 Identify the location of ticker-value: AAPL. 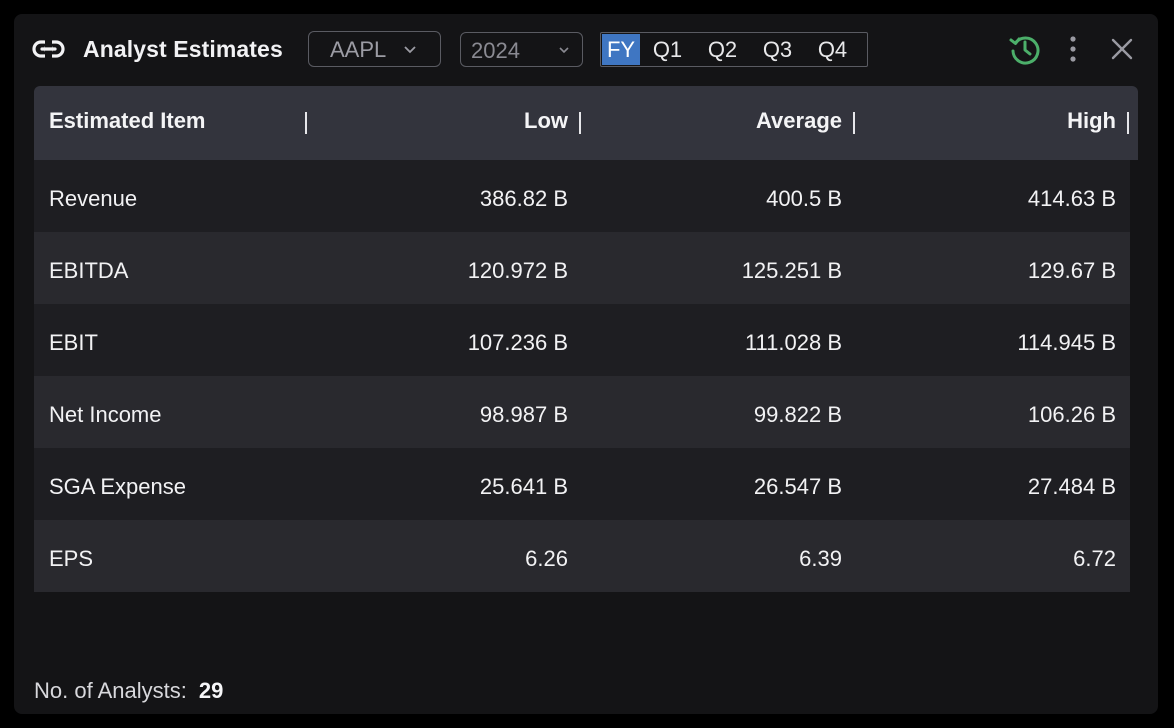
(358, 49).